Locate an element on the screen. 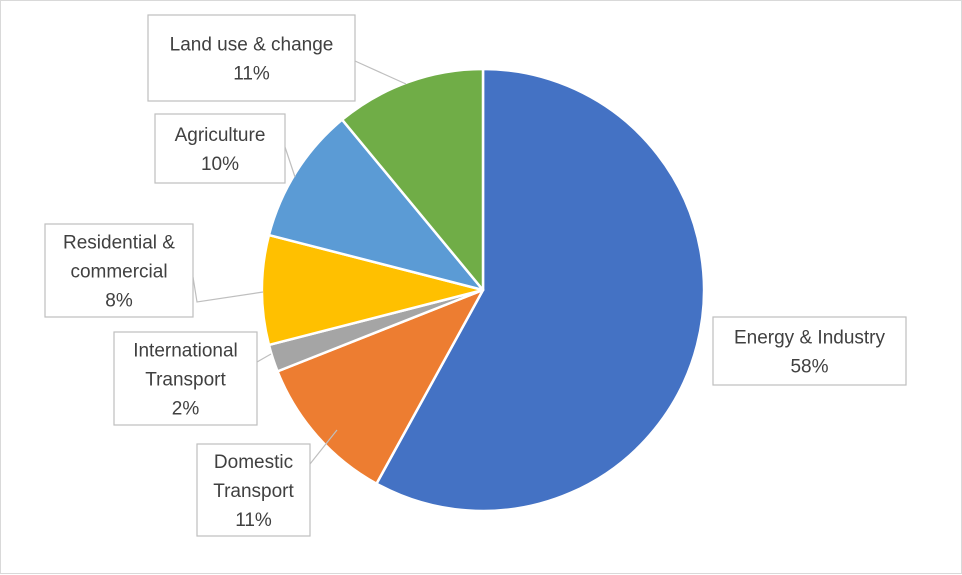  data-label-0: Energy & Industry 58% is located at coordinates (809, 351).